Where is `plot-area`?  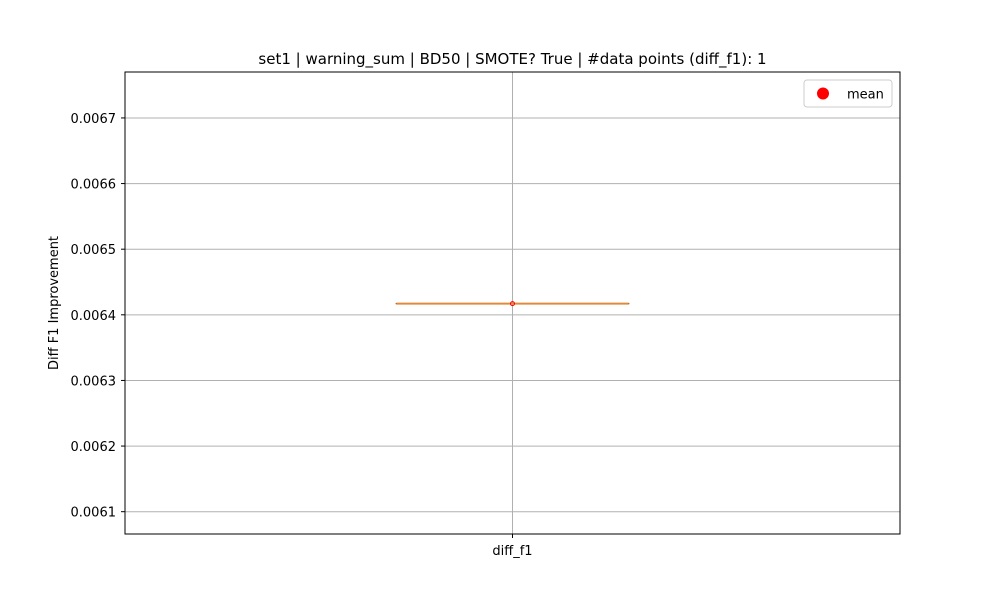 plot-area is located at coordinates (512, 304).